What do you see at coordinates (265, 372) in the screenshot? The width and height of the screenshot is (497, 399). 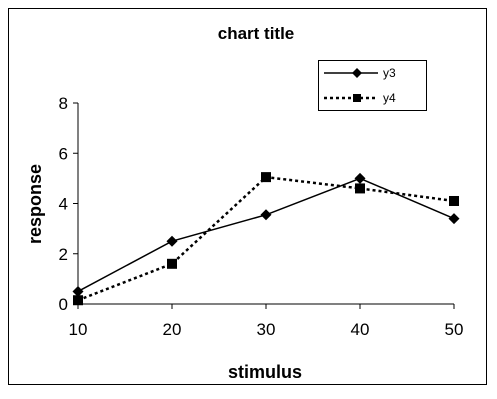 I see `x-axis-label: stimulus` at bounding box center [265, 372].